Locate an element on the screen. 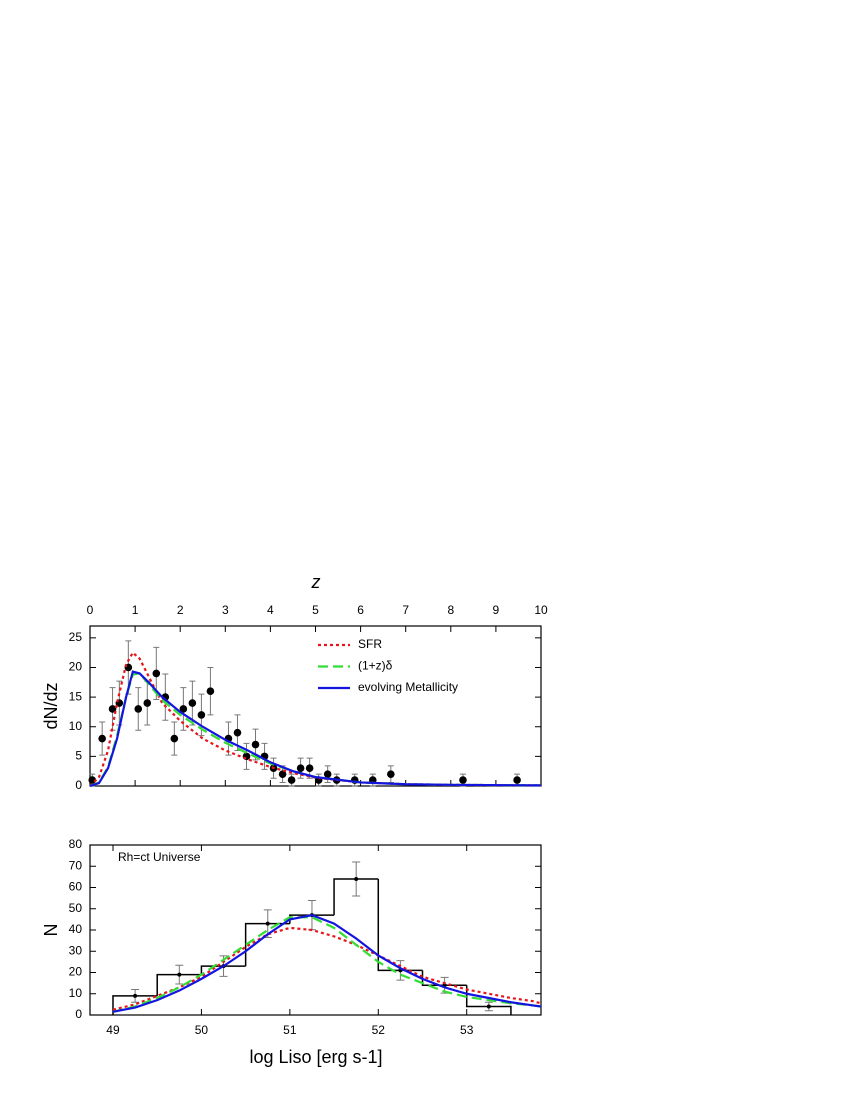  y-tick-label: 70 is located at coordinates (76, 865).